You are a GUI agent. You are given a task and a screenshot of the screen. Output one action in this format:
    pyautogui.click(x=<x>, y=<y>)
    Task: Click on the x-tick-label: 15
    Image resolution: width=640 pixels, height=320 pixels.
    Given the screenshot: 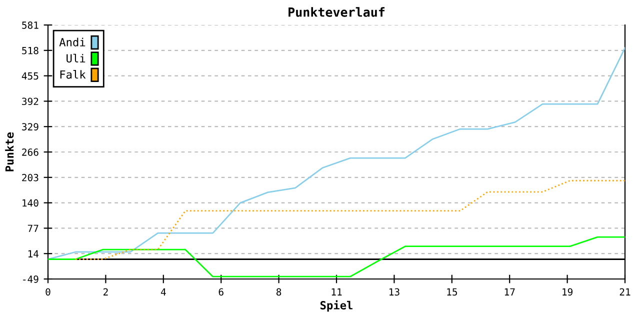 What is the action you would take?
    pyautogui.click(x=452, y=292)
    